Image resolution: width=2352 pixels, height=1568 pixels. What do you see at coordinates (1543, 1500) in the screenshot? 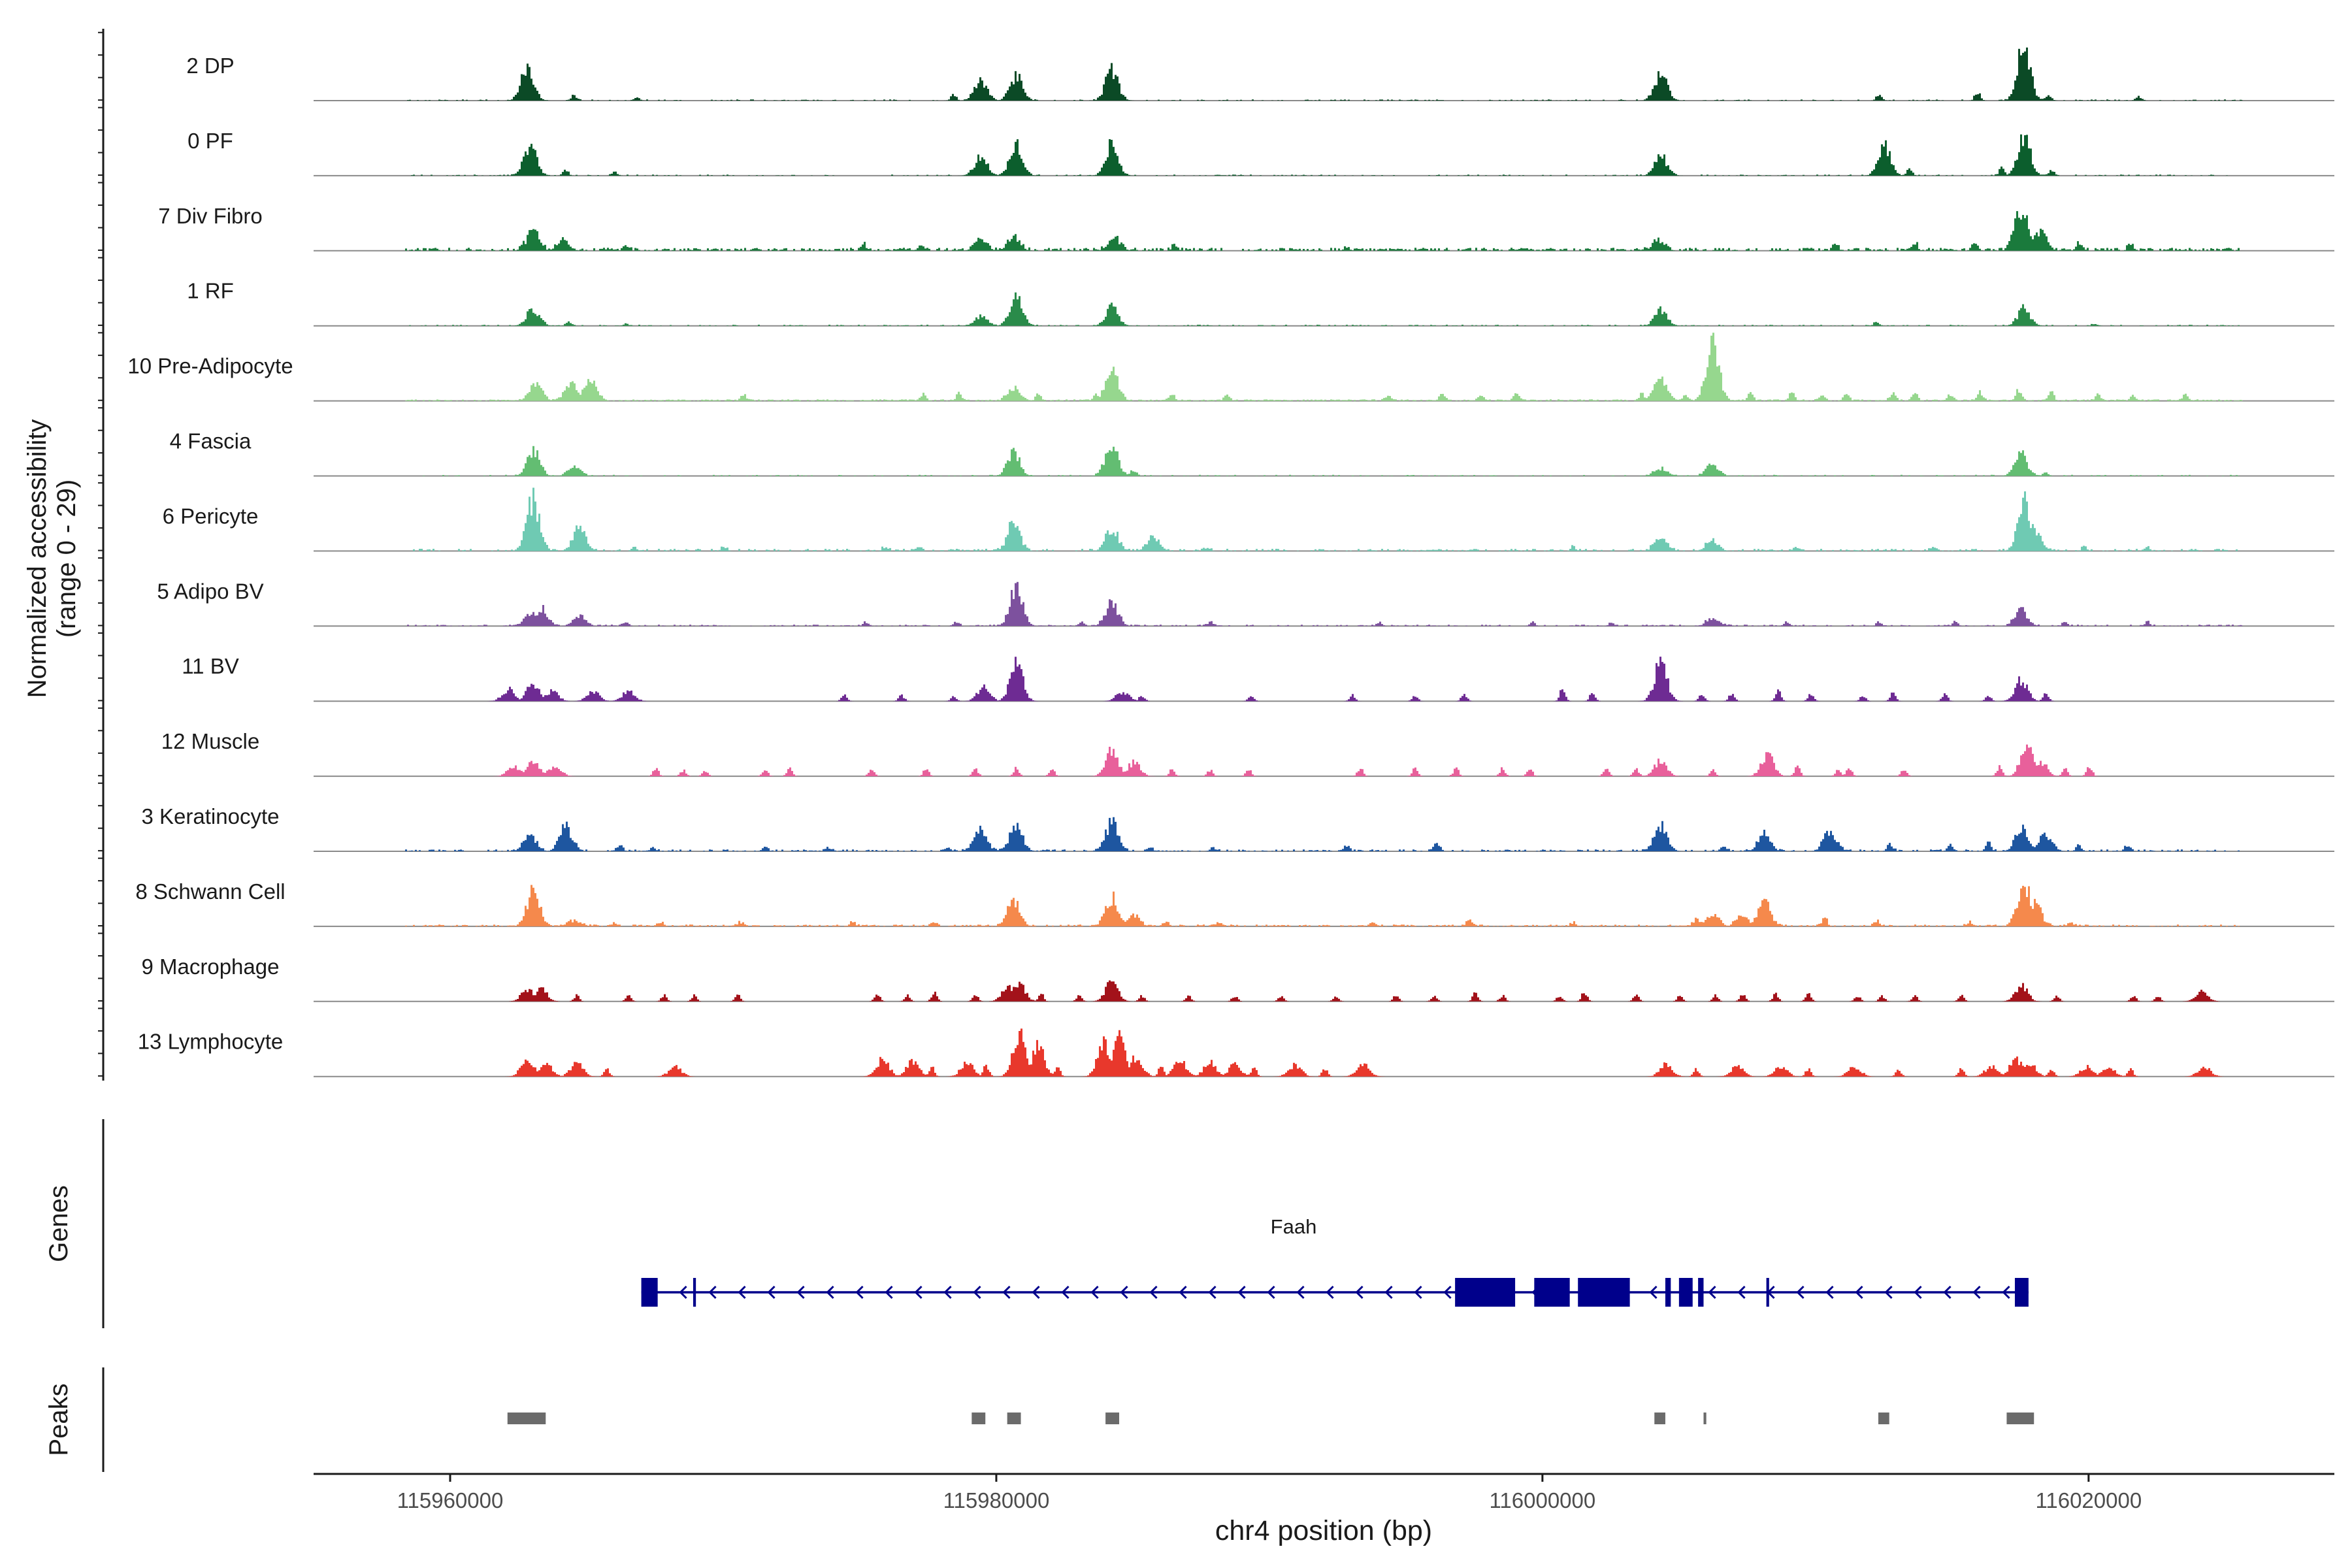
I see `x-tick-label: 116000000` at bounding box center [1543, 1500].